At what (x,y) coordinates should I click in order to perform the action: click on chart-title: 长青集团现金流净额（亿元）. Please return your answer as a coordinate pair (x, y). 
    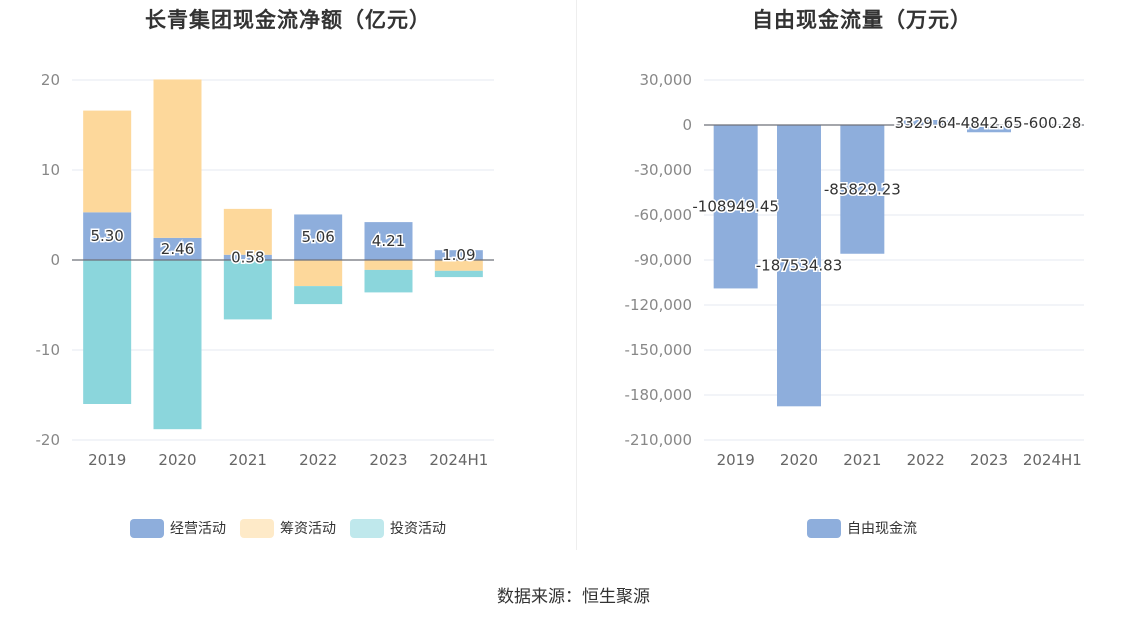
    Looking at the image, I should click on (288, 20).